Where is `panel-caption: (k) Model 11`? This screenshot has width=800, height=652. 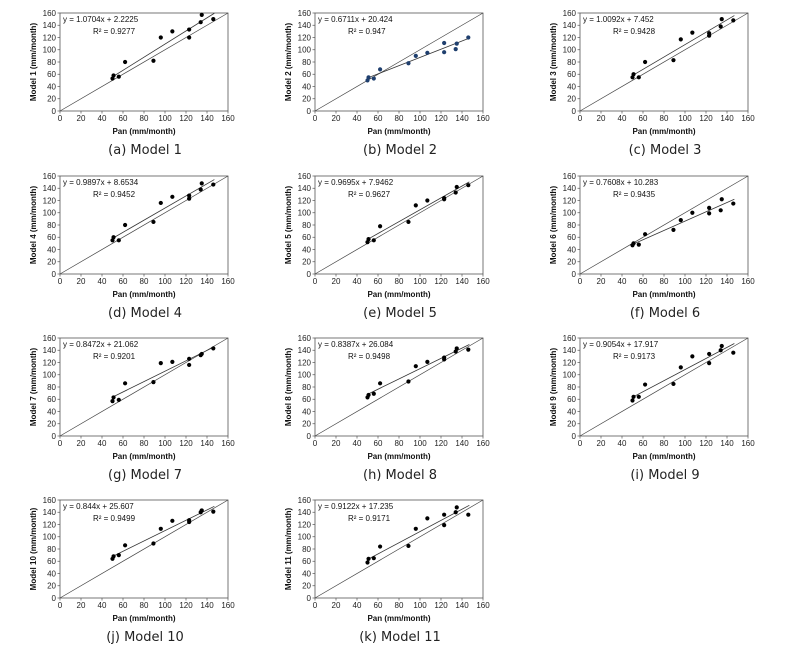
panel-caption: (k) Model 11 is located at coordinates (400, 637).